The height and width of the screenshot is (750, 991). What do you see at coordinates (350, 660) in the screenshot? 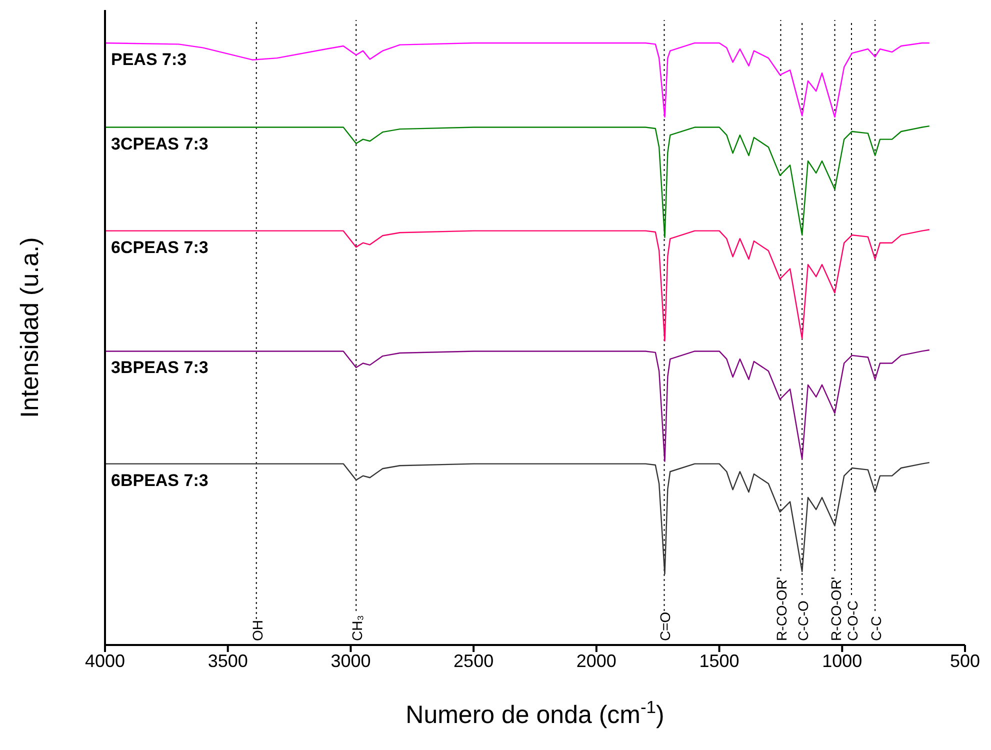
I see `x-tick-label: 3000` at bounding box center [350, 660].